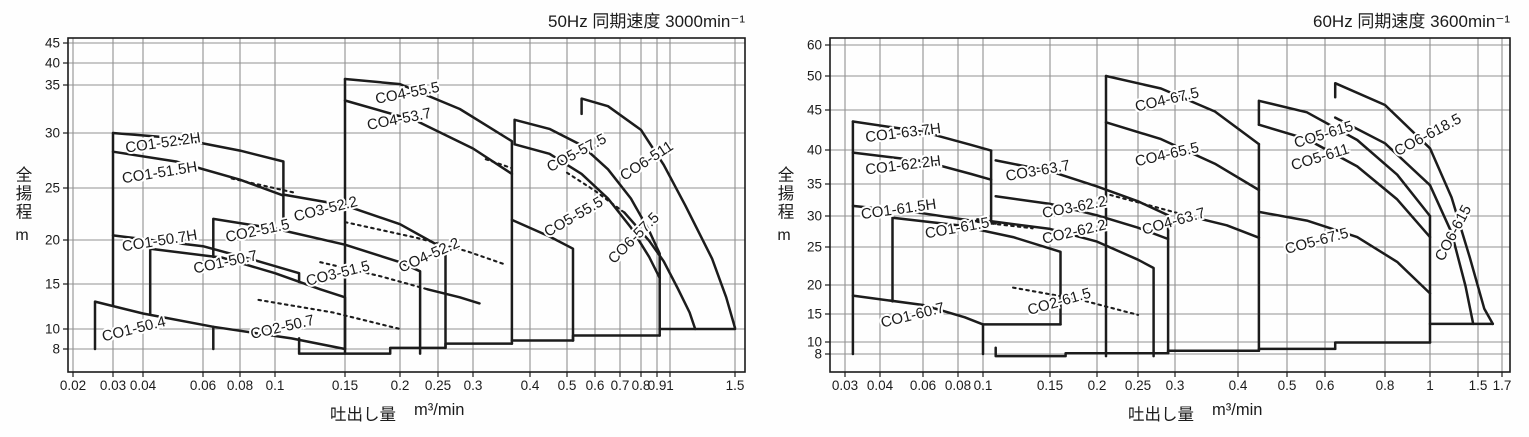 Image resolution: width=1529 pixels, height=437 pixels. Describe the element at coordinates (576, 153) in the screenshot. I see `curve-label-co5-57.5: CO5-57.5` at that location.